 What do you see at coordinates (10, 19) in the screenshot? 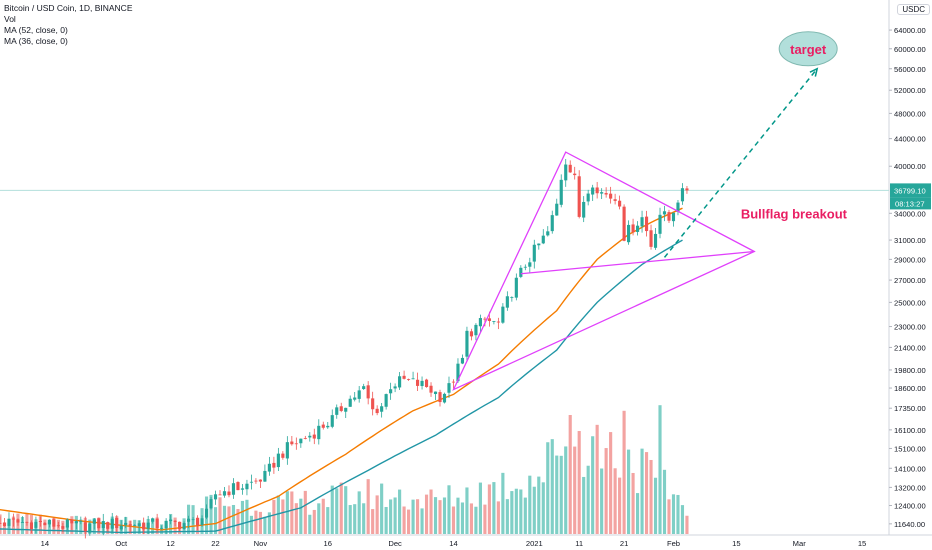
I see `legend-volume: Vol` at bounding box center [10, 19].